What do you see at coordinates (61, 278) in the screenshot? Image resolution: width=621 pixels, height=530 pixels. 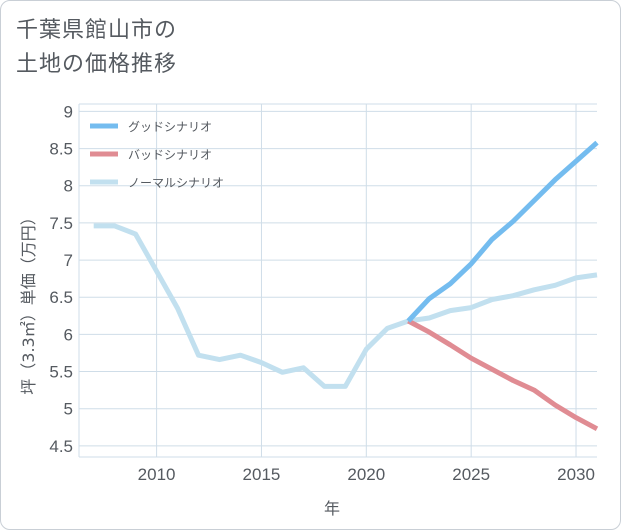 I see `y-axis-ticks: 4.5 5 5.5 6 6.5 7 7.5 8 8.5 9` at bounding box center [61, 278].